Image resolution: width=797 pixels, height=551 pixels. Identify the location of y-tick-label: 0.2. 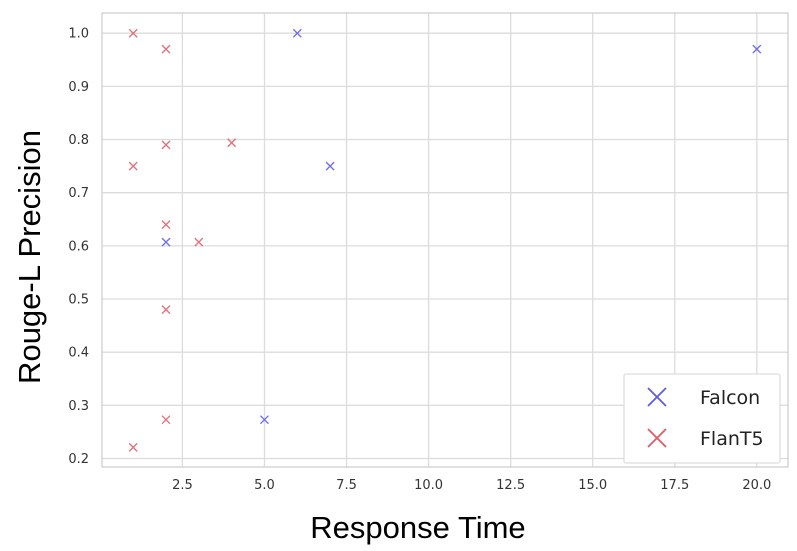
(78, 459).